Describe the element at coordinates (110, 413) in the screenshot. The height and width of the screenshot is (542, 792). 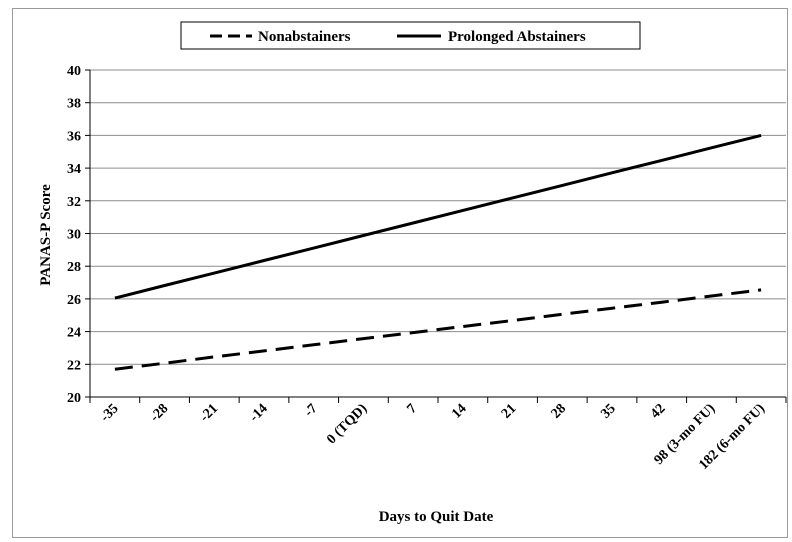
I see `x-tick-label: -35` at that location.